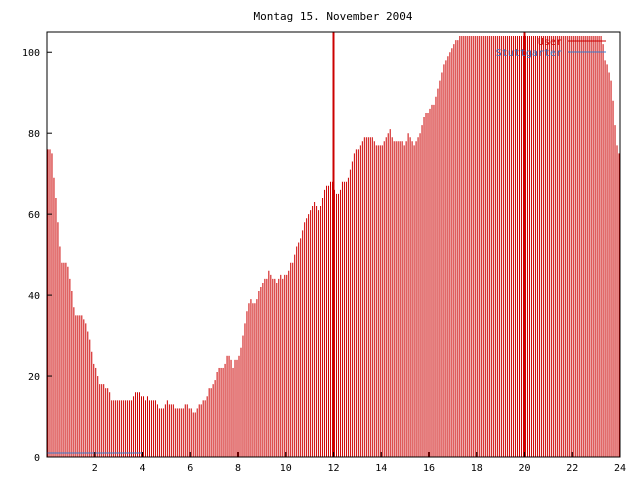 The height and width of the screenshot is (480, 640). Describe the element at coordinates (359, 463) in the screenshot. I see `x-axis-ticks: 2 4 6 8 10 12 14 16 18 20 22 24` at that location.